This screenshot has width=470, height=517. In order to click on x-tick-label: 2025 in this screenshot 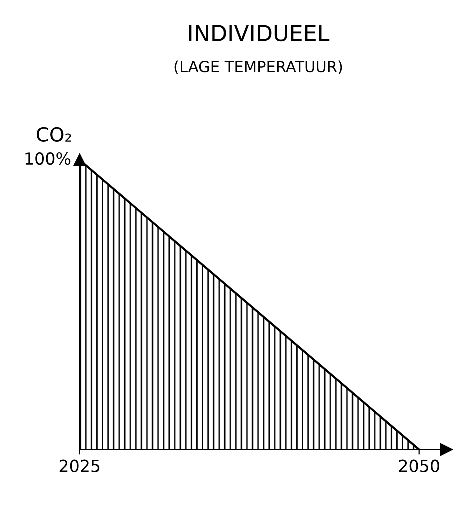, I will do `click(80, 466)`.